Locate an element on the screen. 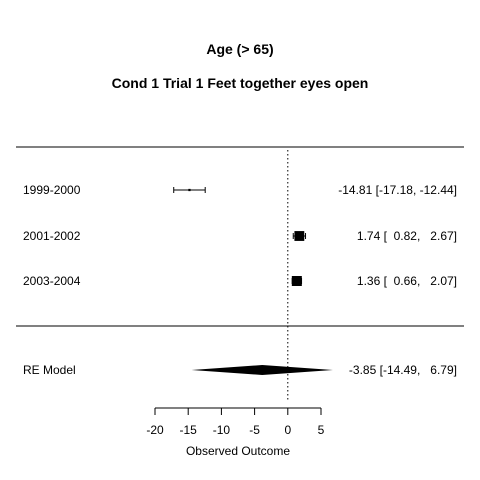  study-ci-text: 1.36 [ 0.66, 2.07] is located at coordinates (407, 281).